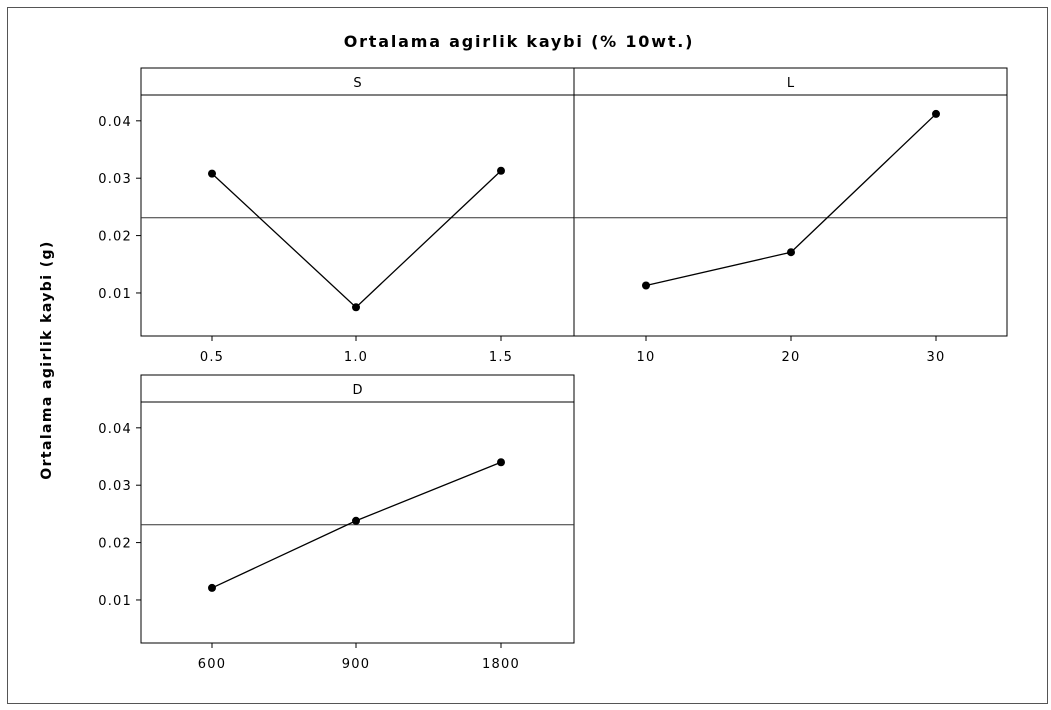 The width and height of the screenshot is (1051, 710). Describe the element at coordinates (212, 664) in the screenshot. I see `x-tick-label: 600` at that location.